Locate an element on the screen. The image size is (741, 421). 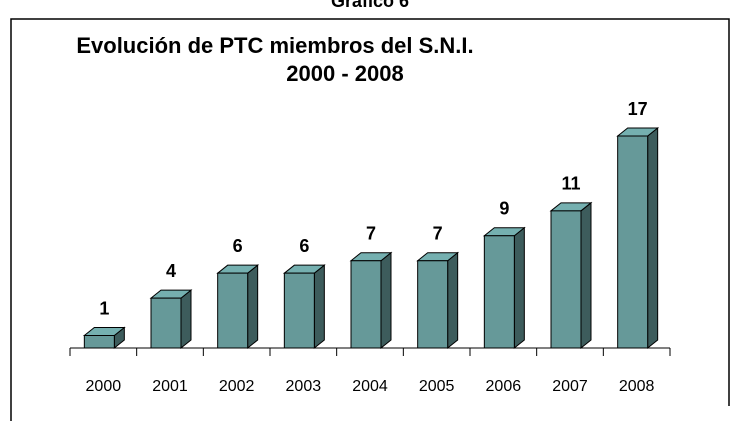
caption: Gráfico 6 is located at coordinates (370, 5).